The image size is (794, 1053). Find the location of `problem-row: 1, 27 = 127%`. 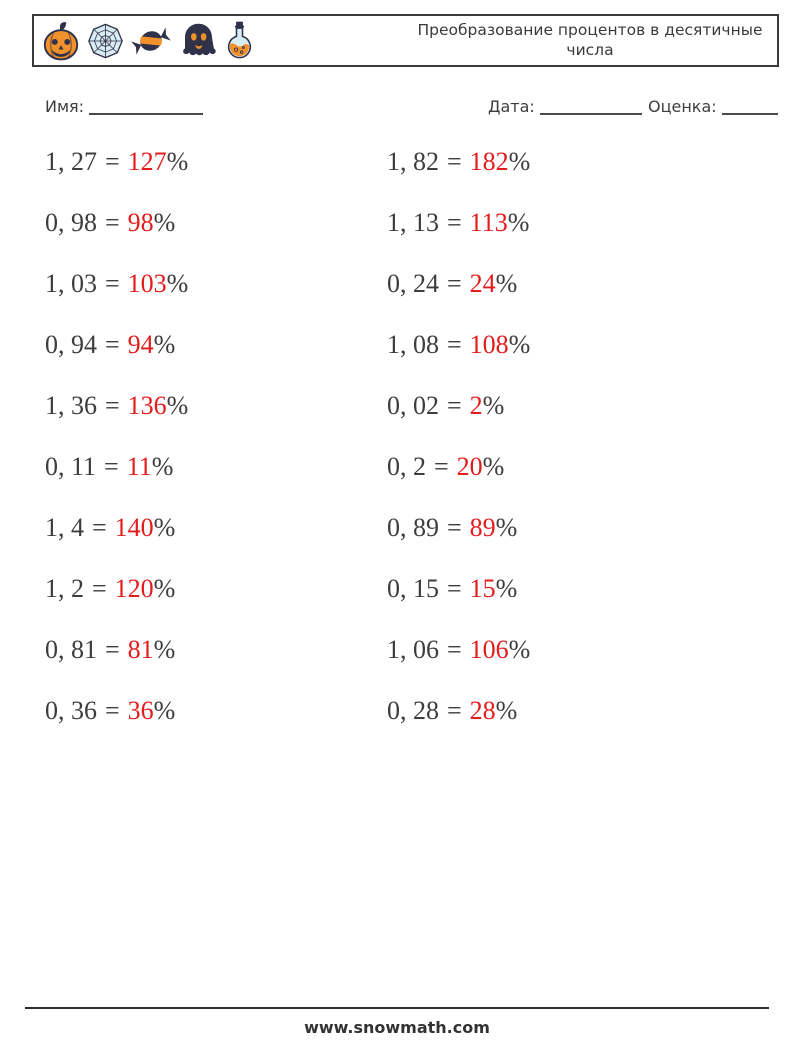

problem-row: 1, 27 = 127% is located at coordinates (116, 161).